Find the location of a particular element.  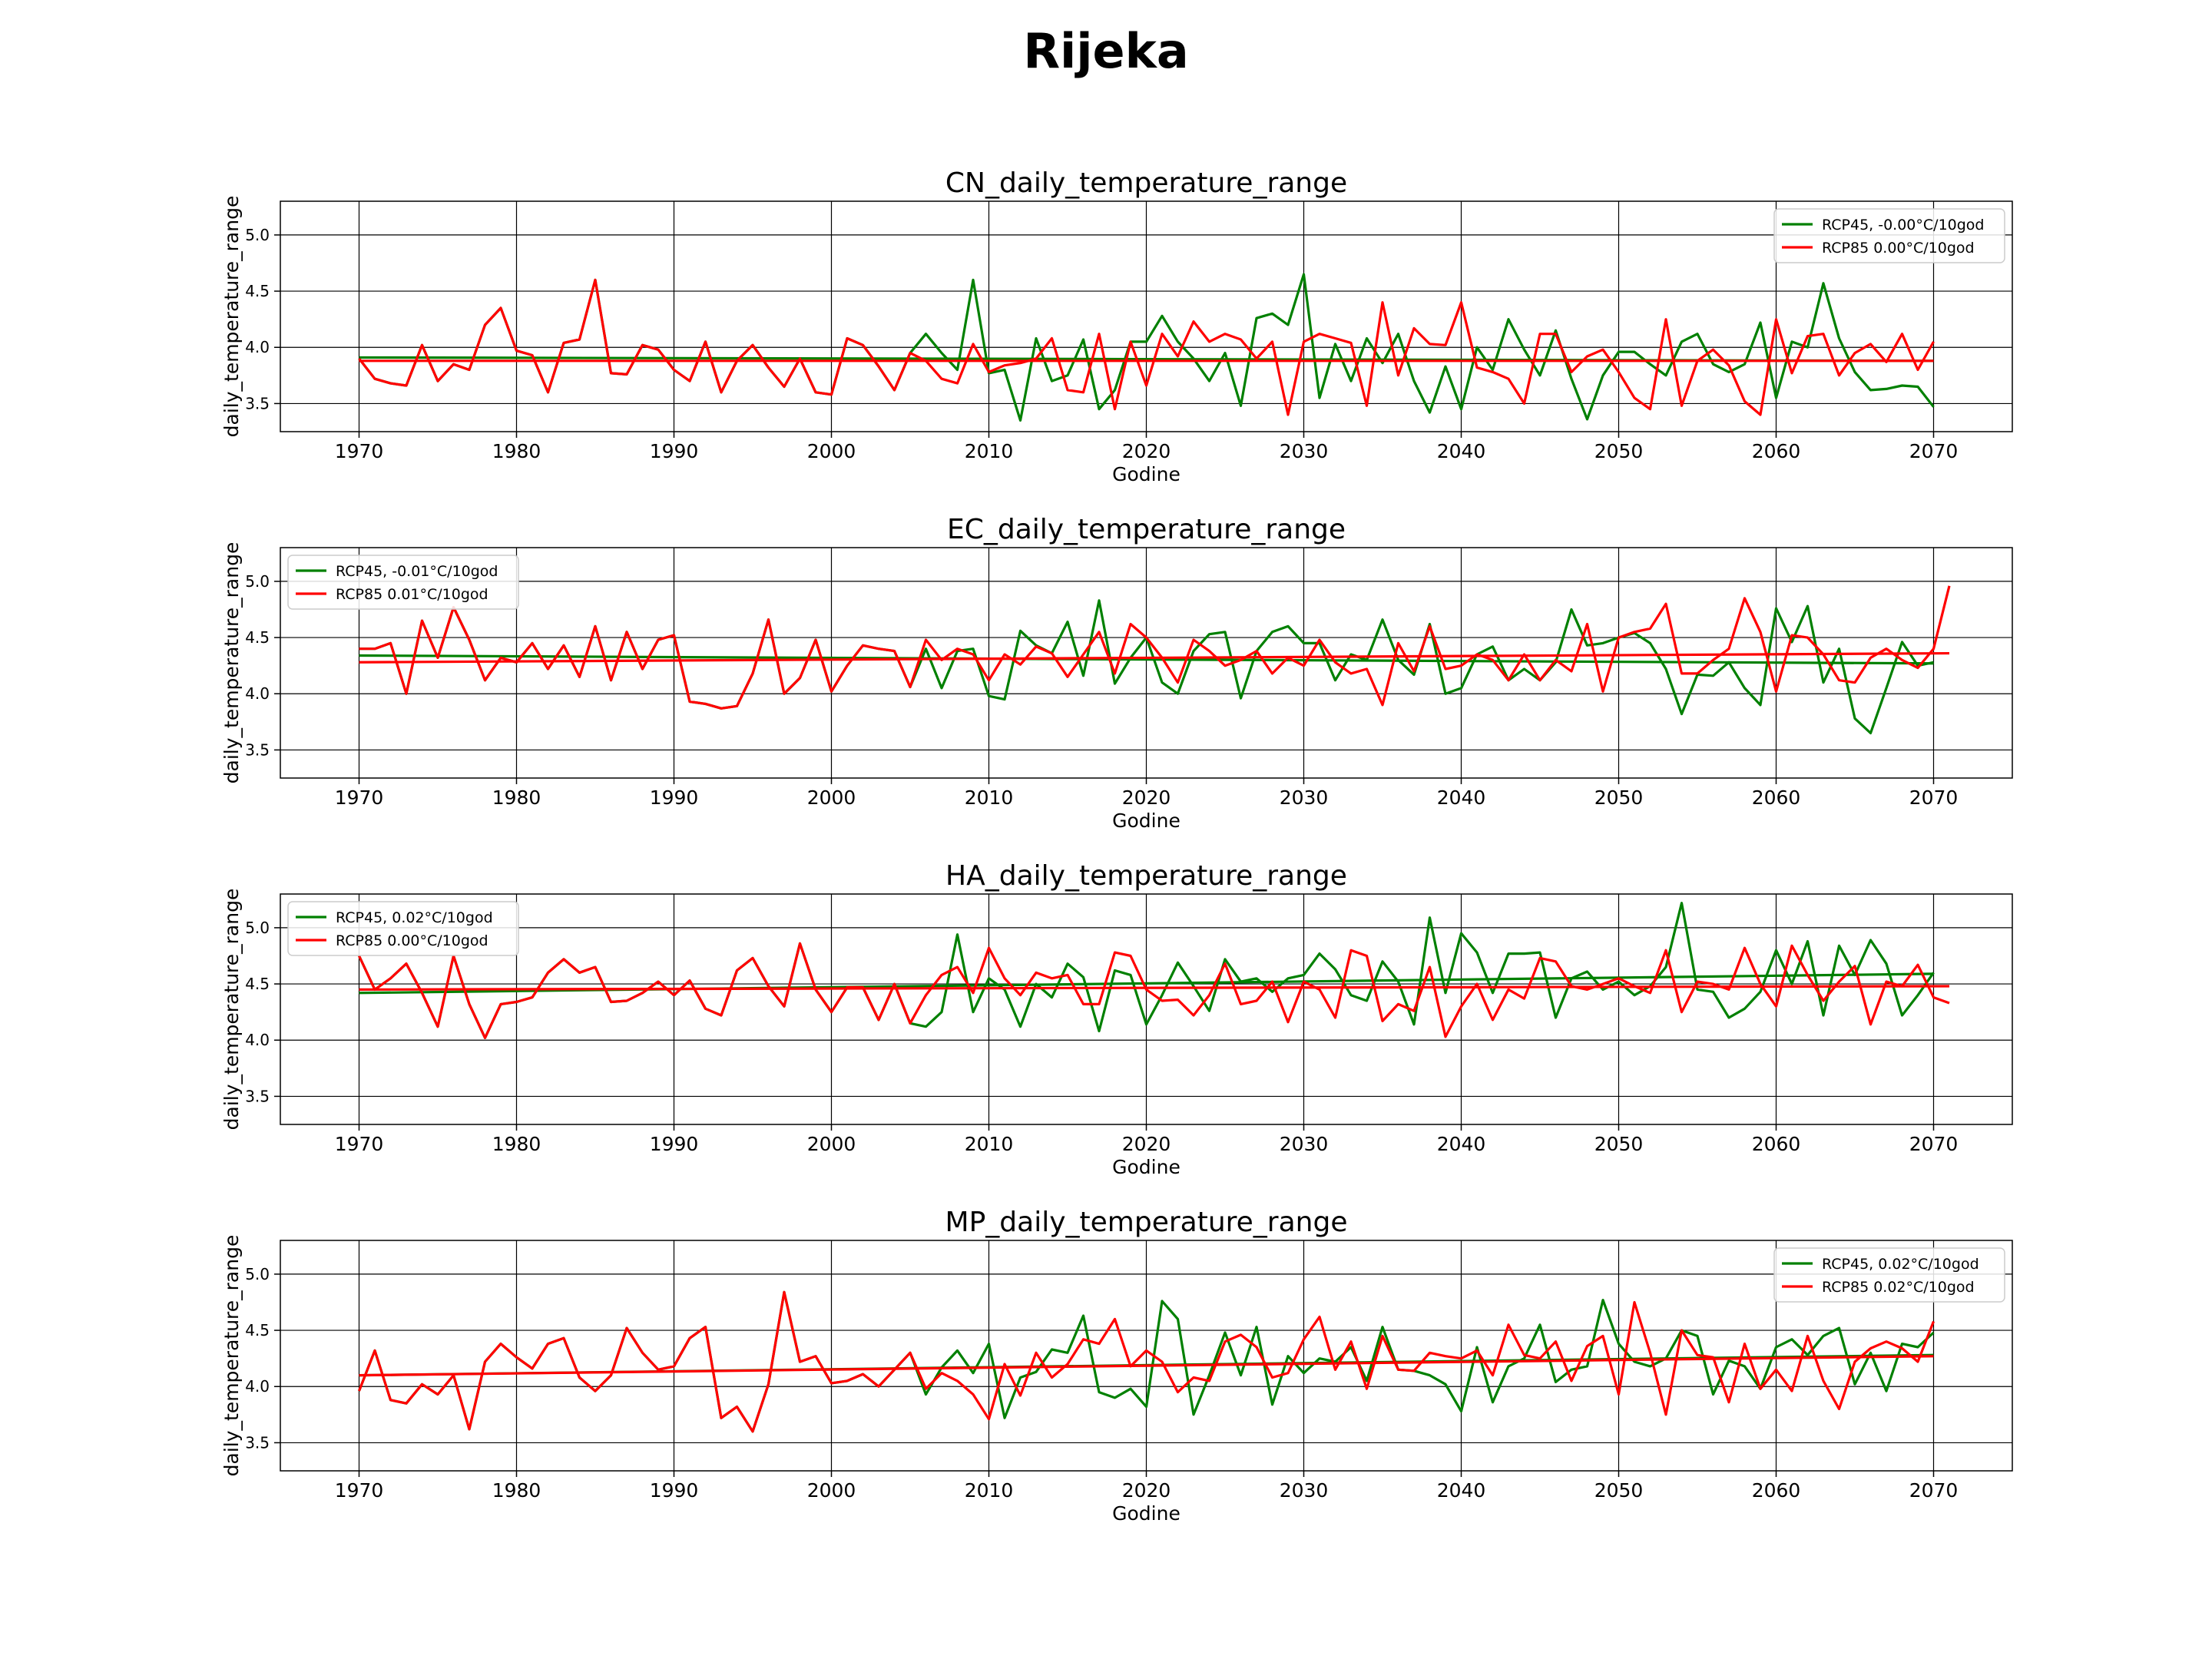

legend-label: RCP45, 0.02°C/10god is located at coordinates (415, 918).